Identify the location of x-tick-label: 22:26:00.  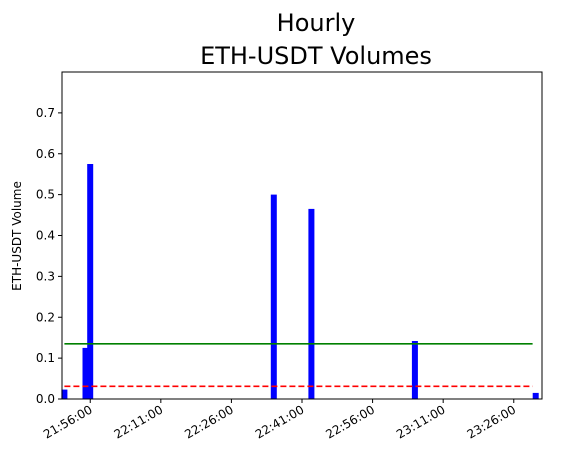
(209, 421).